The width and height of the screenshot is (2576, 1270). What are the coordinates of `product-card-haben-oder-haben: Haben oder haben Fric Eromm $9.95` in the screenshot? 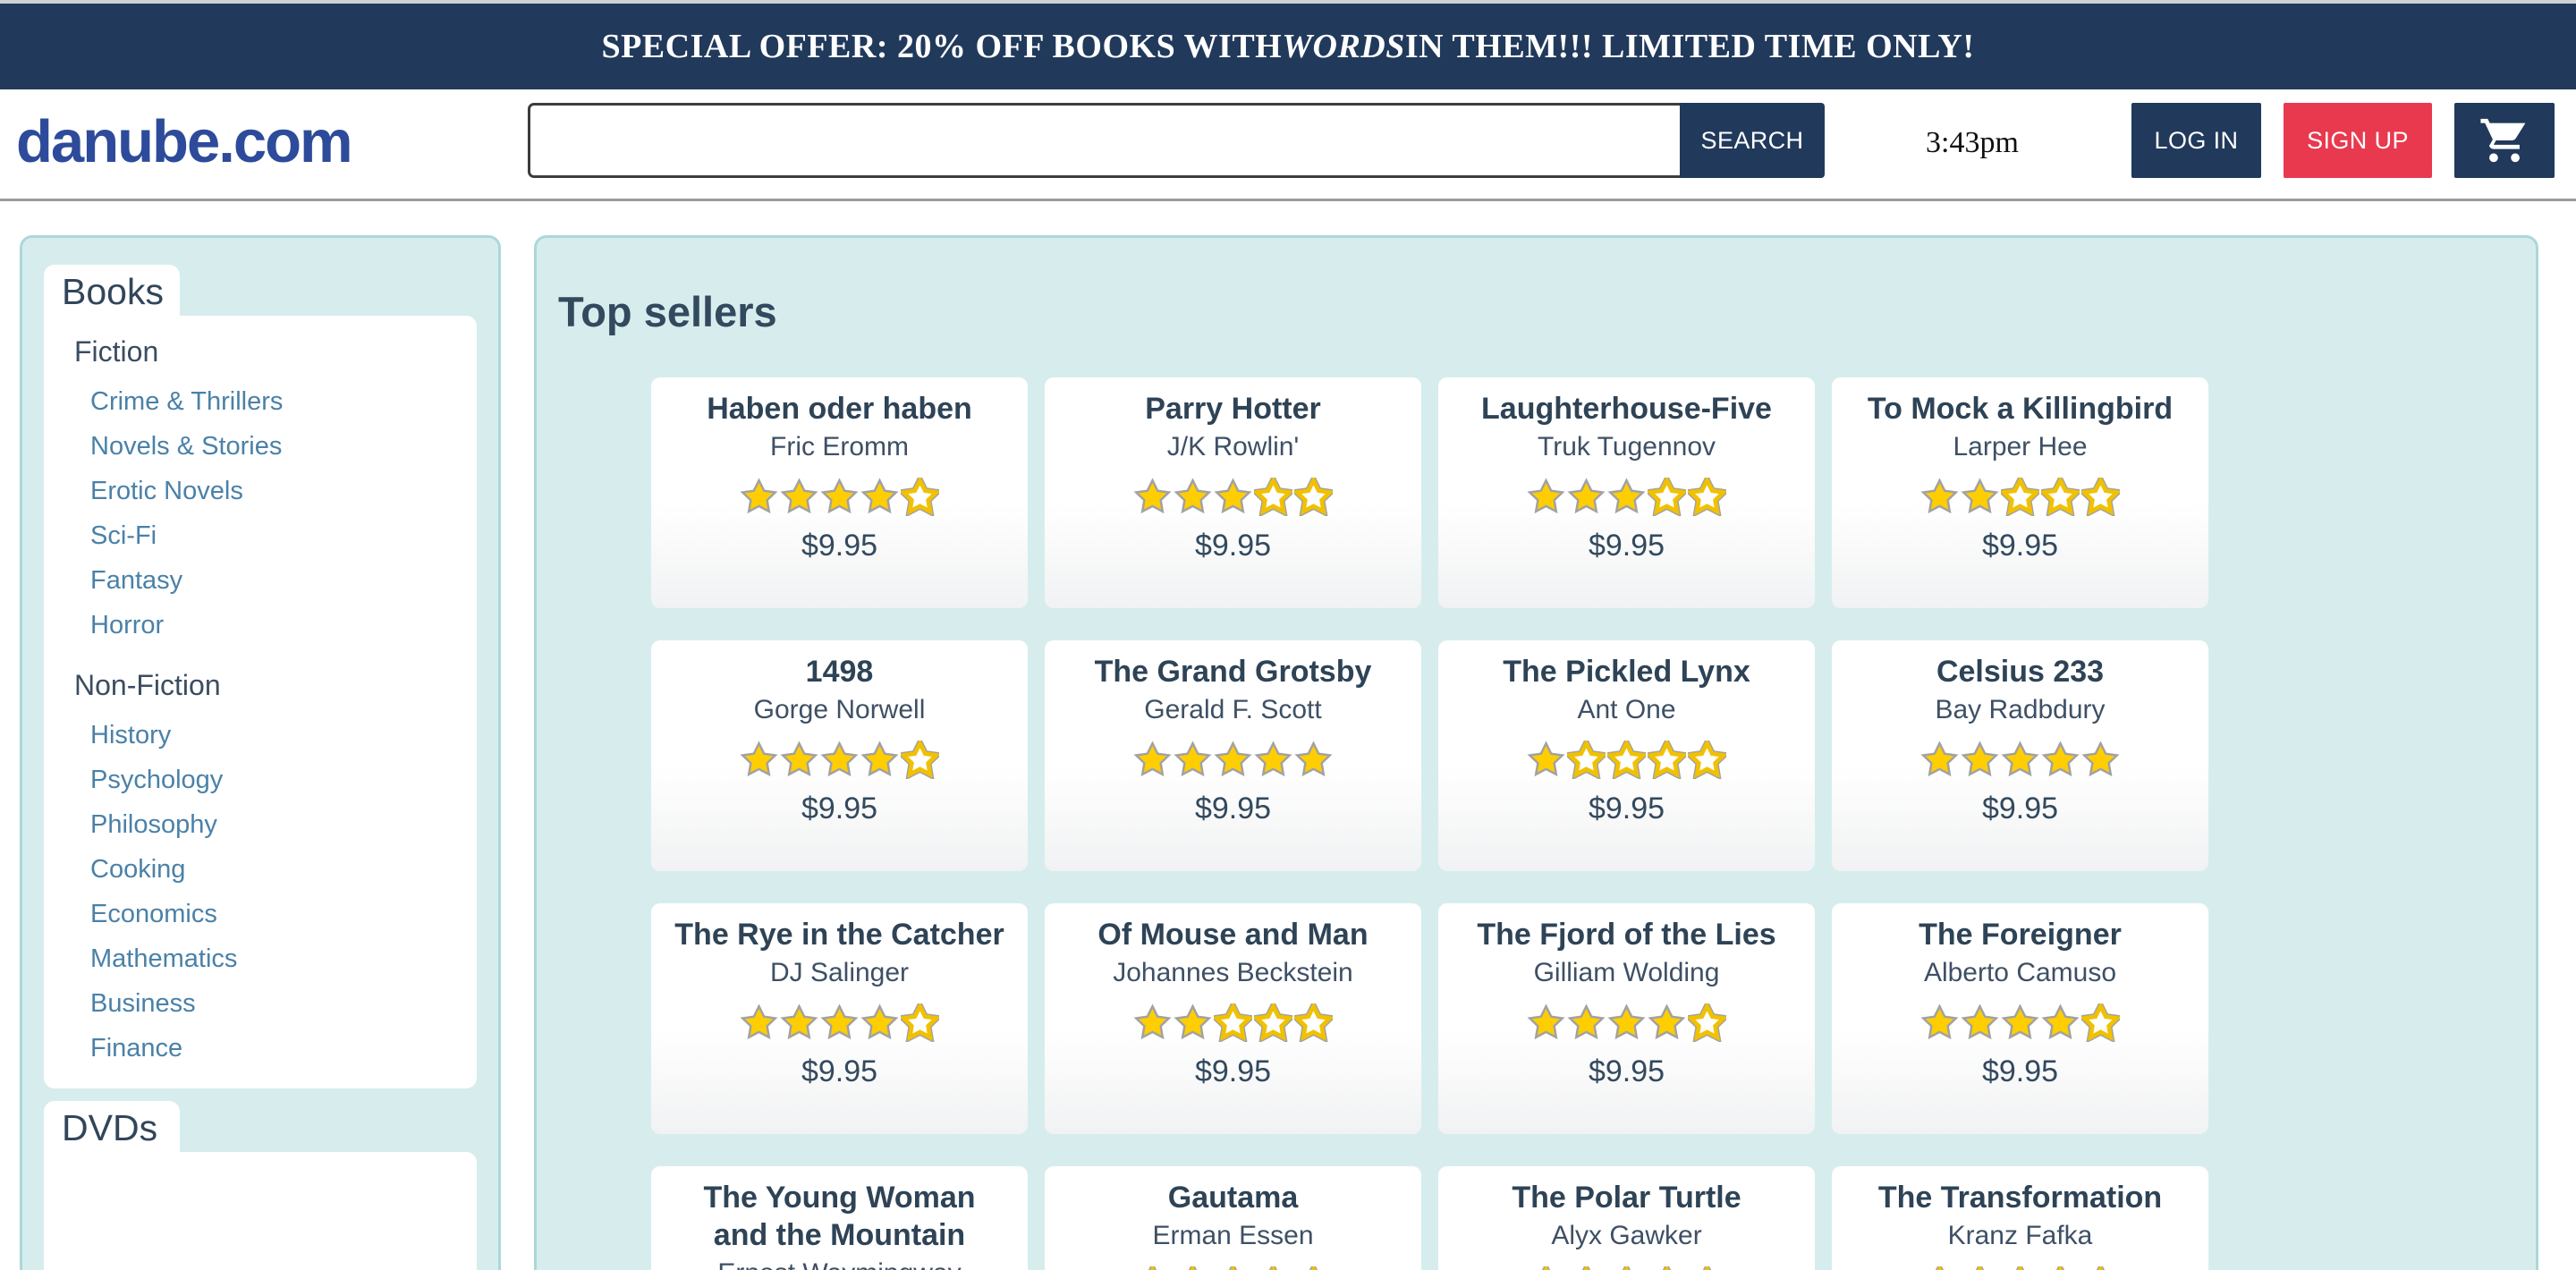 It's located at (839, 492).